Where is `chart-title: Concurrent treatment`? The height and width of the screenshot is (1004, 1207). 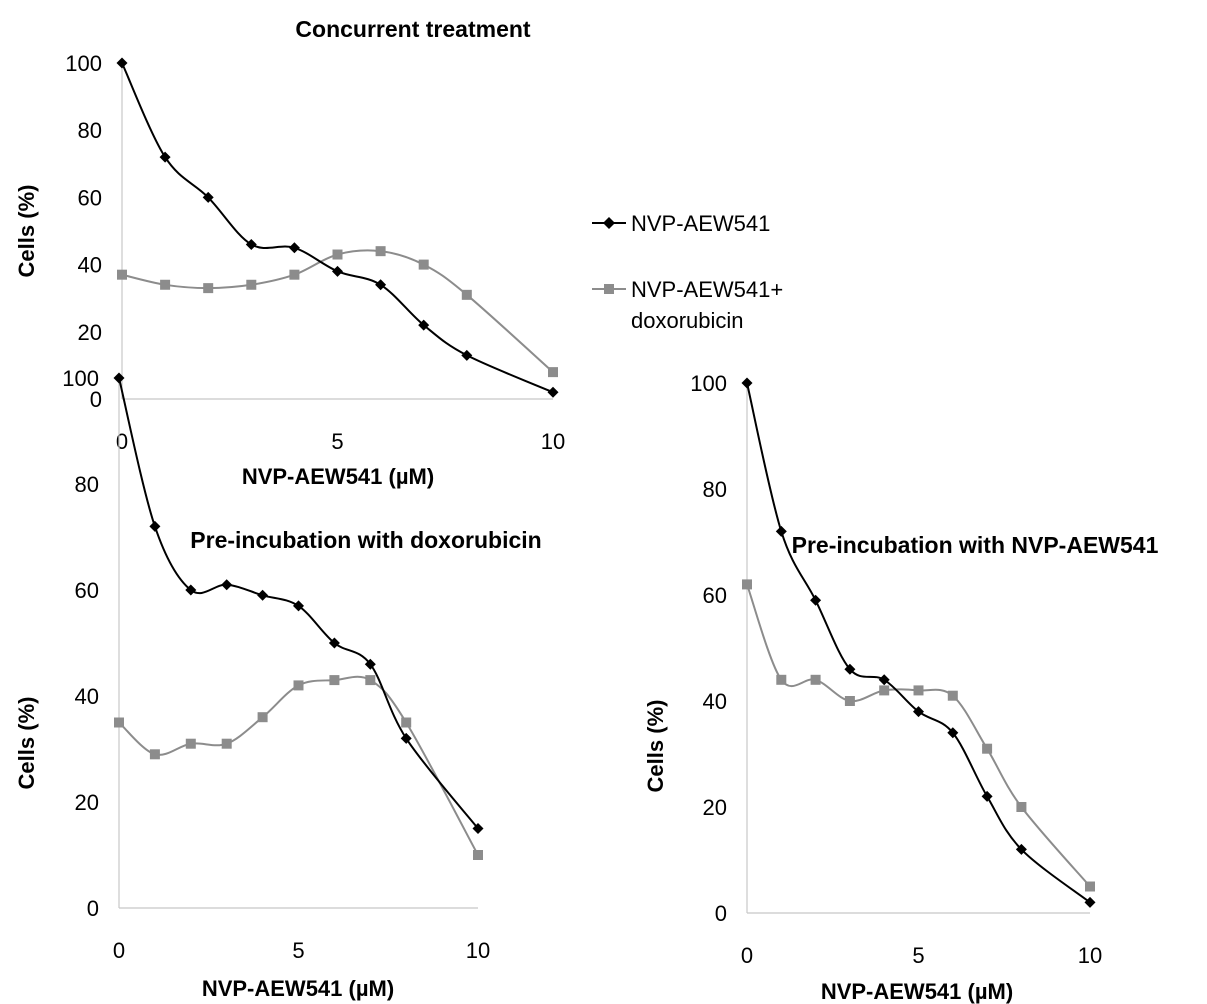
chart-title: Concurrent treatment is located at coordinates (412, 29).